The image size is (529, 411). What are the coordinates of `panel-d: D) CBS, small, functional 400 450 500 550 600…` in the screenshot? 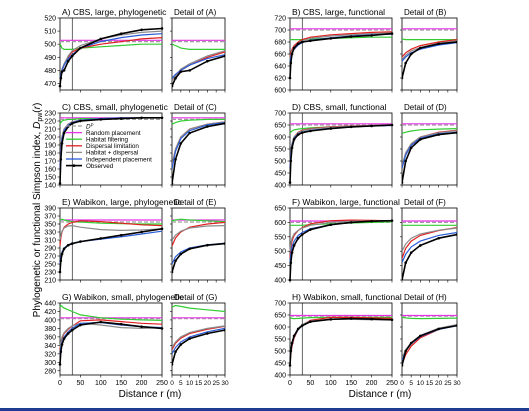 It's located at (366, 146).